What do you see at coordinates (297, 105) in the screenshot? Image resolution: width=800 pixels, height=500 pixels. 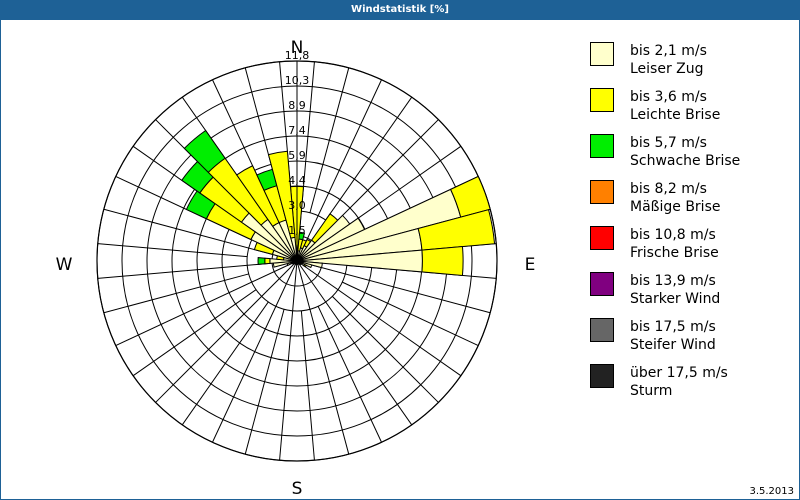 I see `ring-label: 8,9` at bounding box center [297, 105].